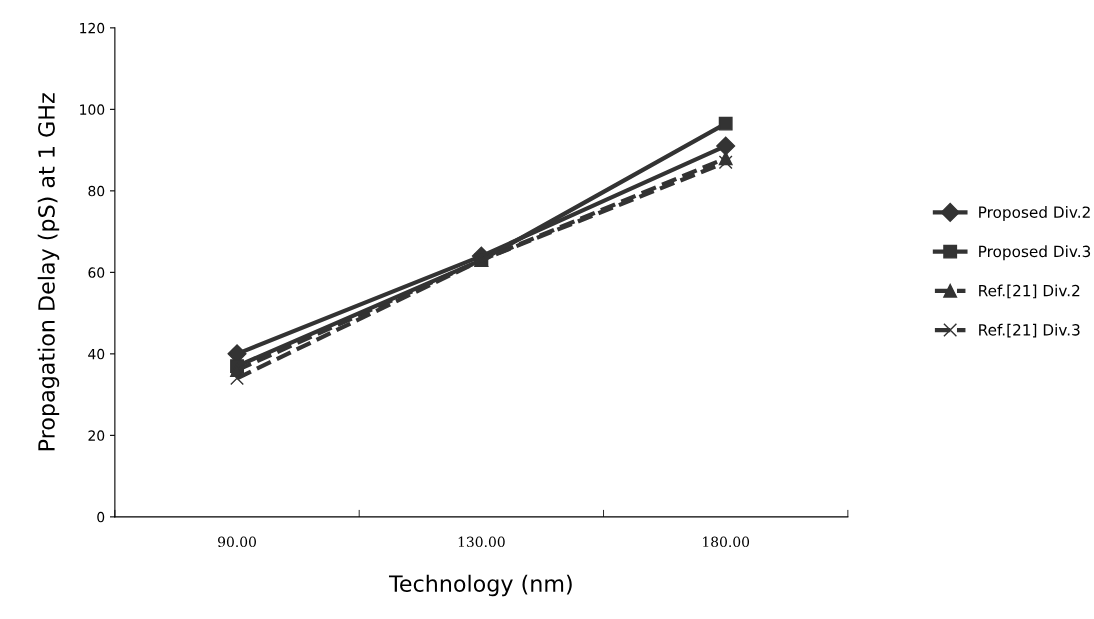 This screenshot has width=1094, height=619. I want to click on y-tick-label: 0, so click(101, 517).